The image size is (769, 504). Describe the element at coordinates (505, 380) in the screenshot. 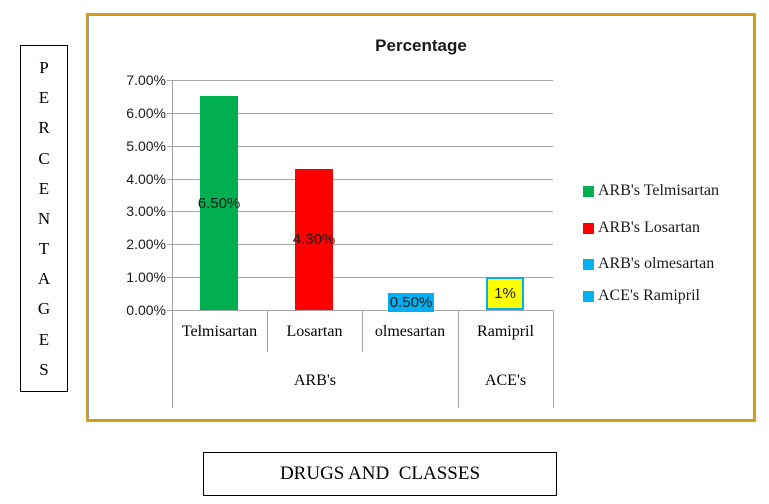

I see `group-label-aces: ACE's` at that location.